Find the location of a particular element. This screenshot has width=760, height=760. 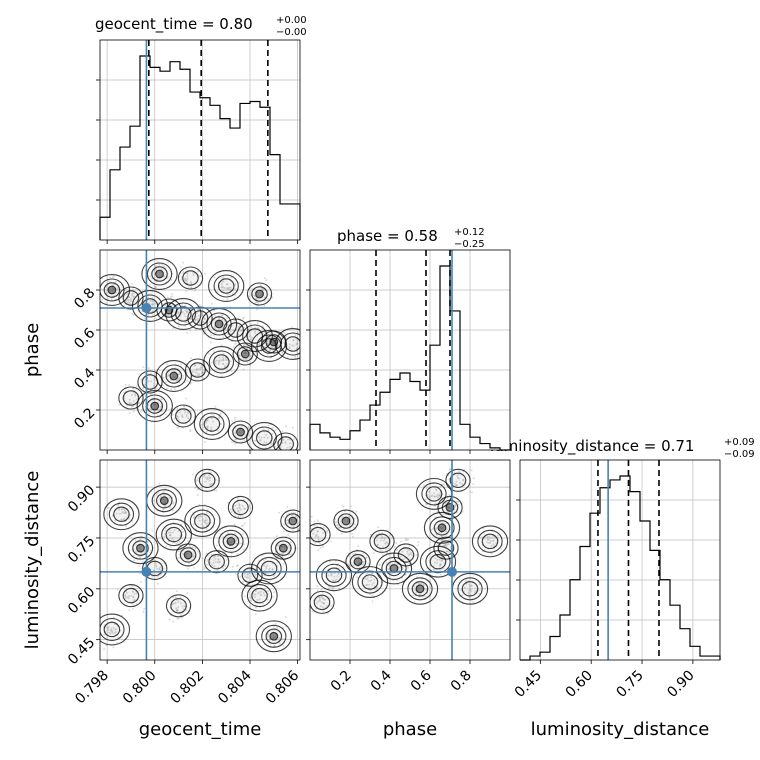

x-tick-label: 0.804 is located at coordinates (235, 687).